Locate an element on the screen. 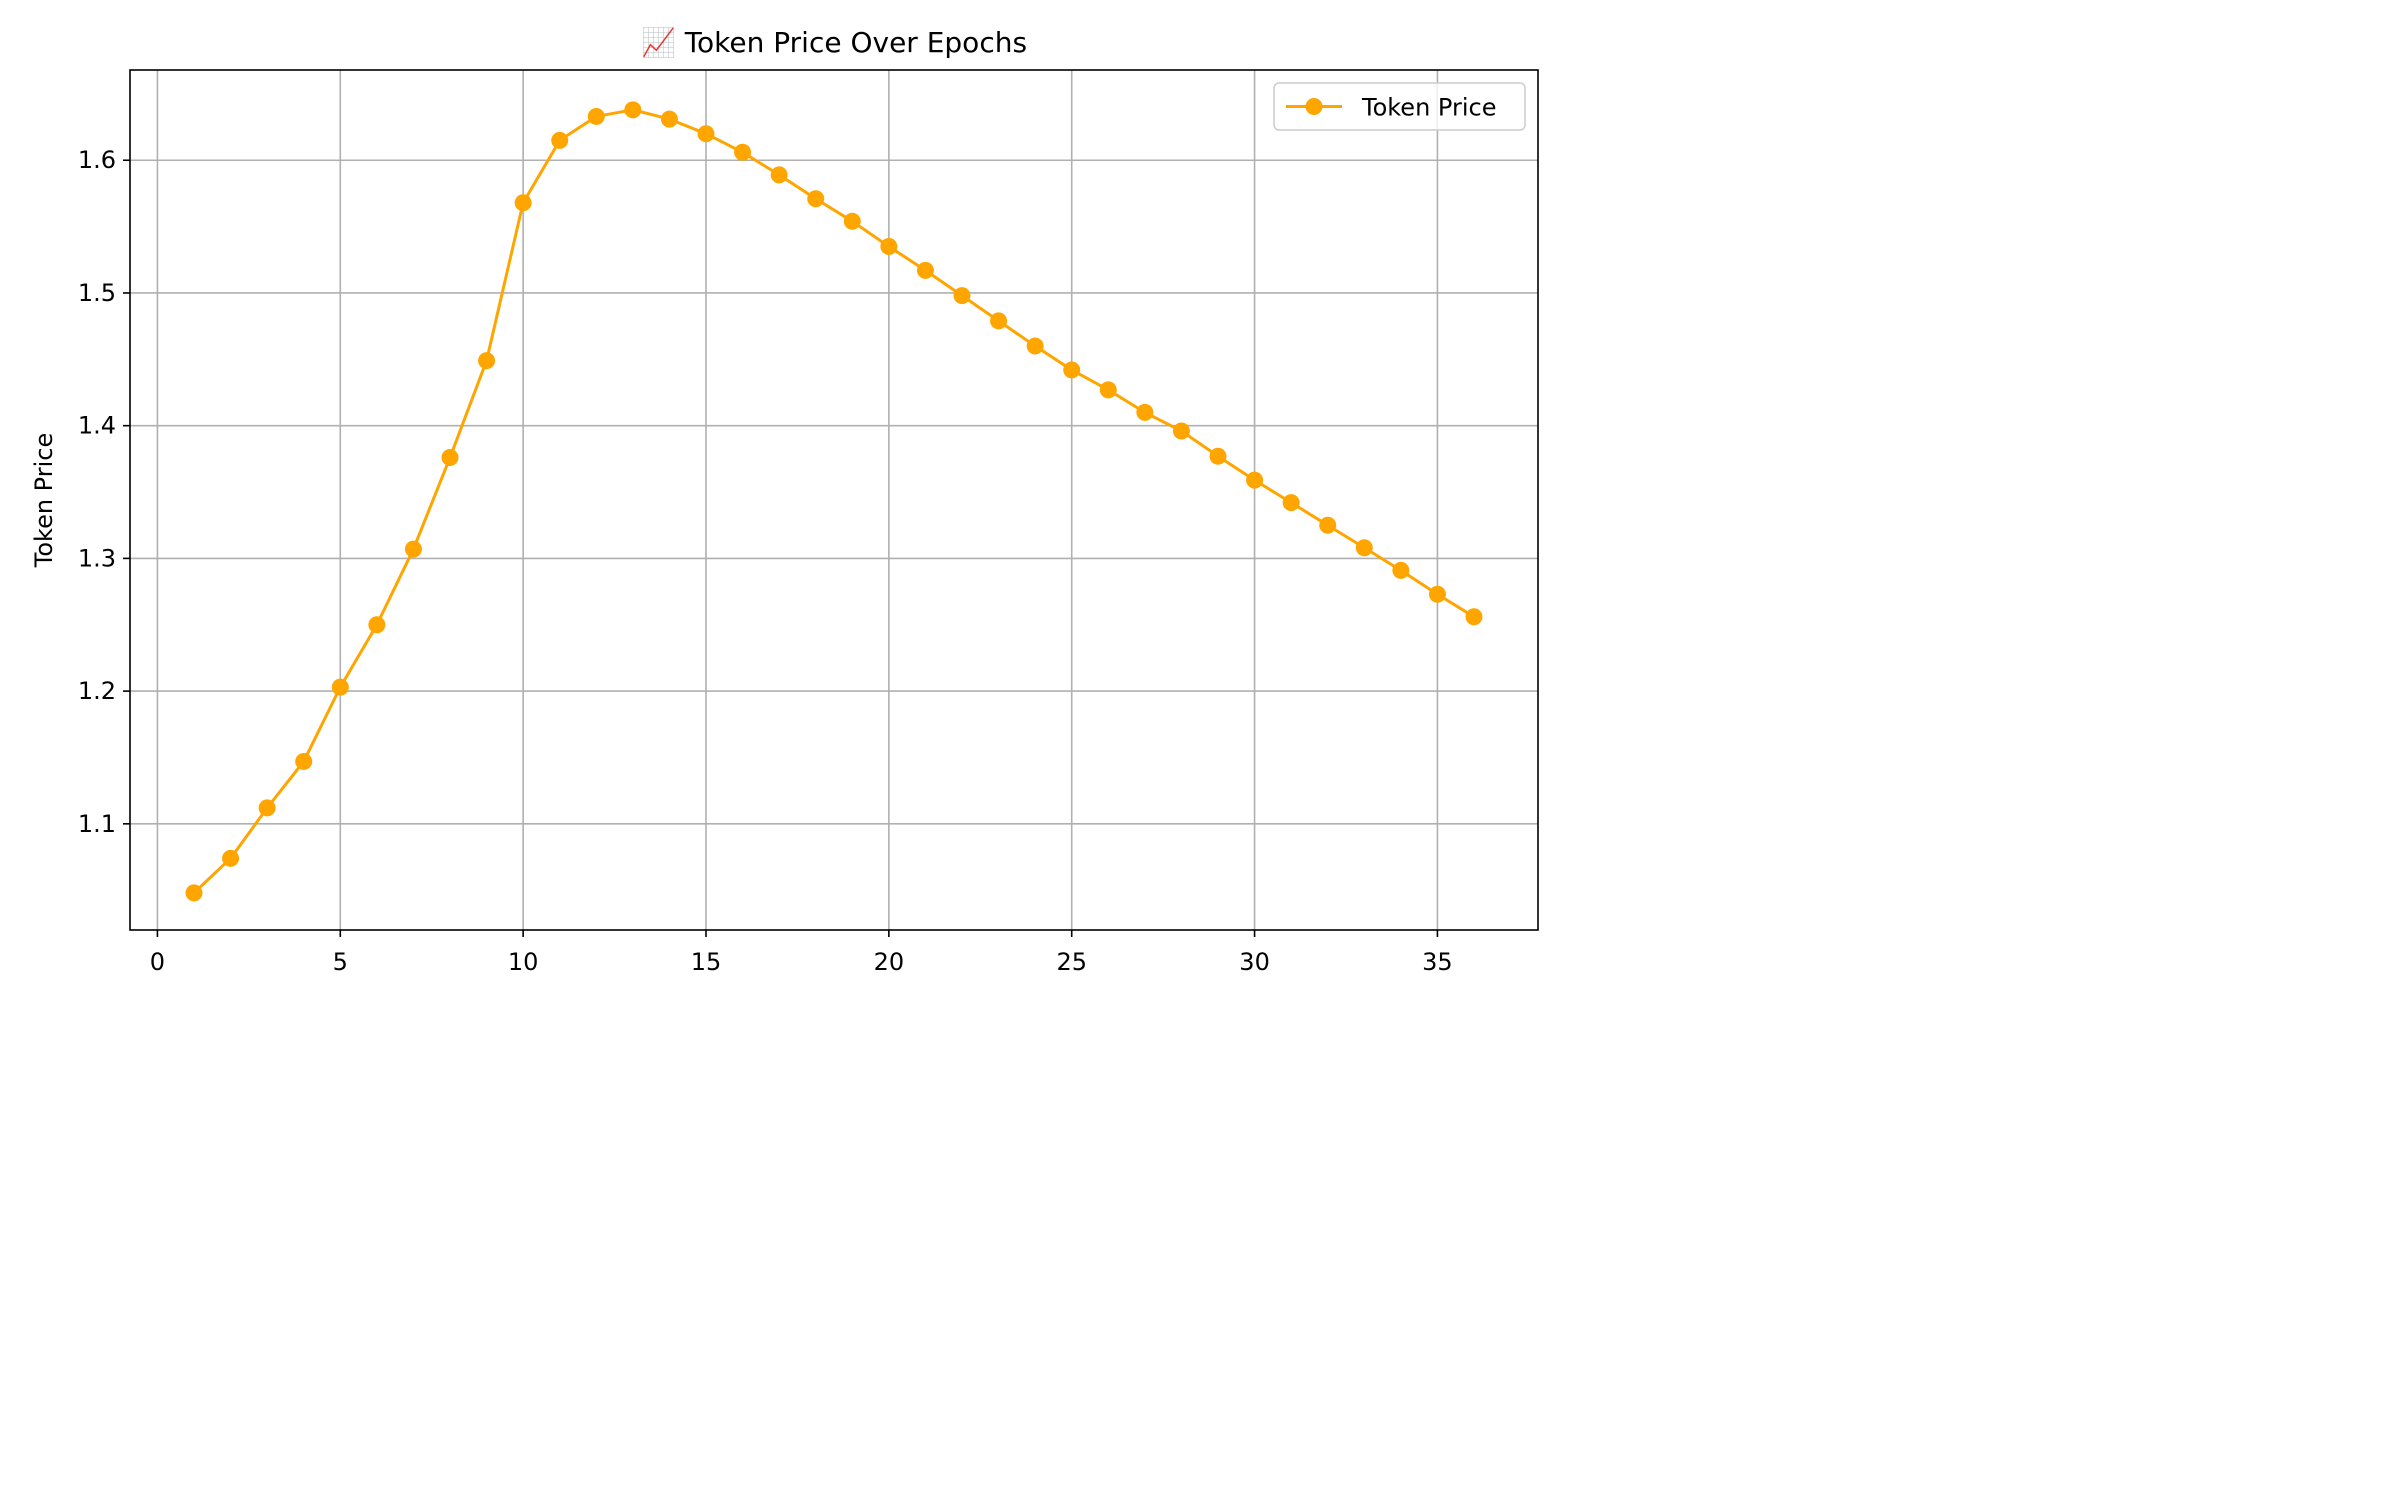 The image size is (2400, 1500). x-tick-label: 20 is located at coordinates (889, 962).